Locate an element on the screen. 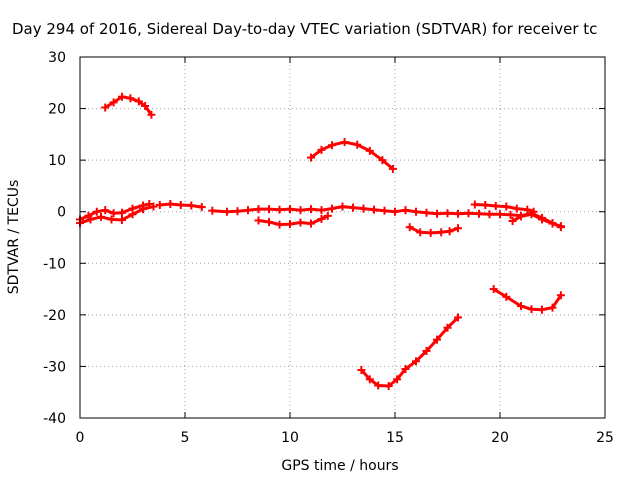 This screenshot has width=640, height=480. x-tick-label: 5 is located at coordinates (185, 438).